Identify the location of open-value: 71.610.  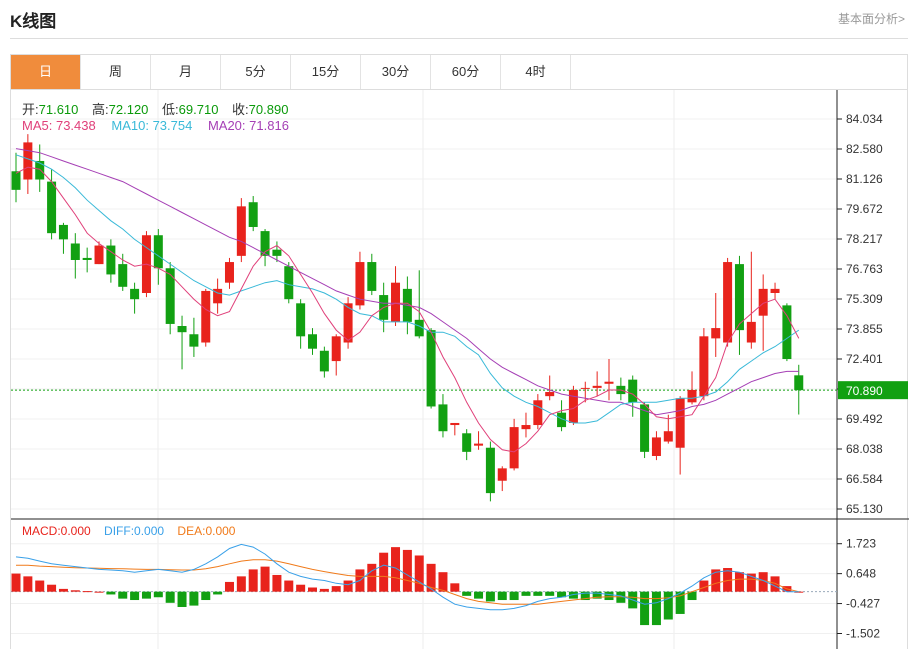
(58, 109).